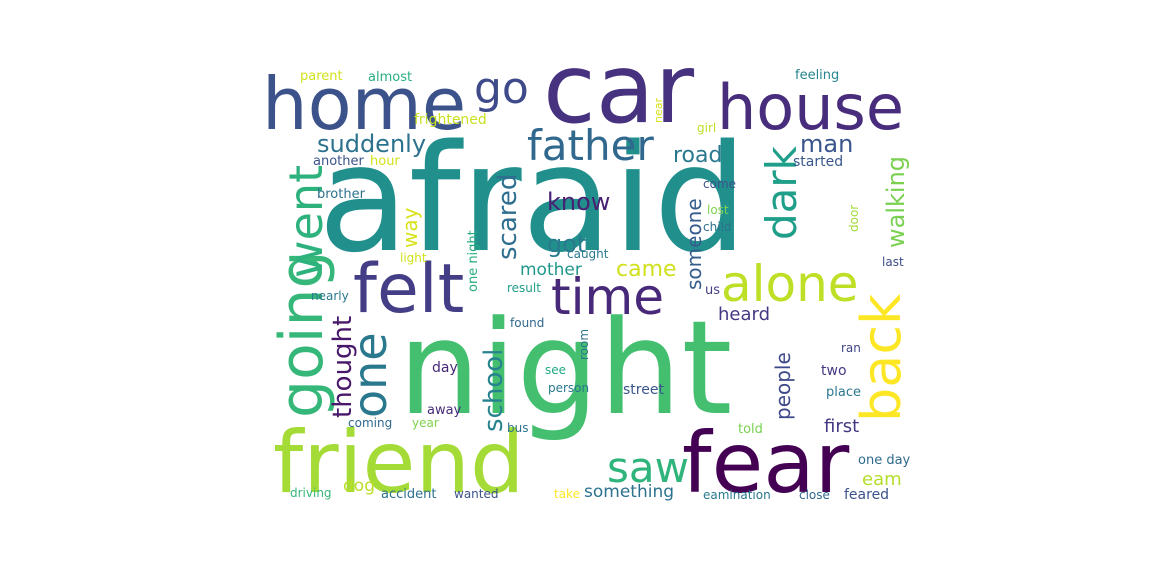 This screenshot has height=576, width=1152. What do you see at coordinates (810, 107) in the screenshot?
I see `word-house: house` at bounding box center [810, 107].